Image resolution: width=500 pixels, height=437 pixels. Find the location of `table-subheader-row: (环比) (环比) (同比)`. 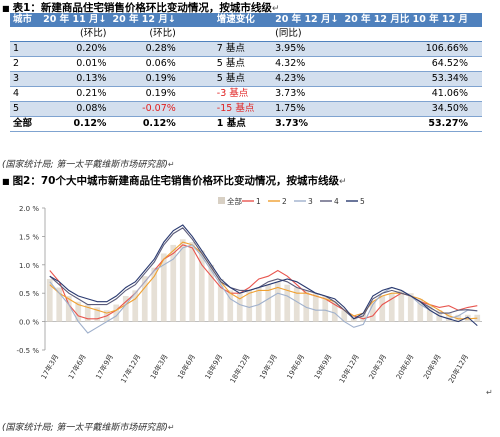

table-subheader-row: (环比) (环比) (同比) is located at coordinates (246, 34).